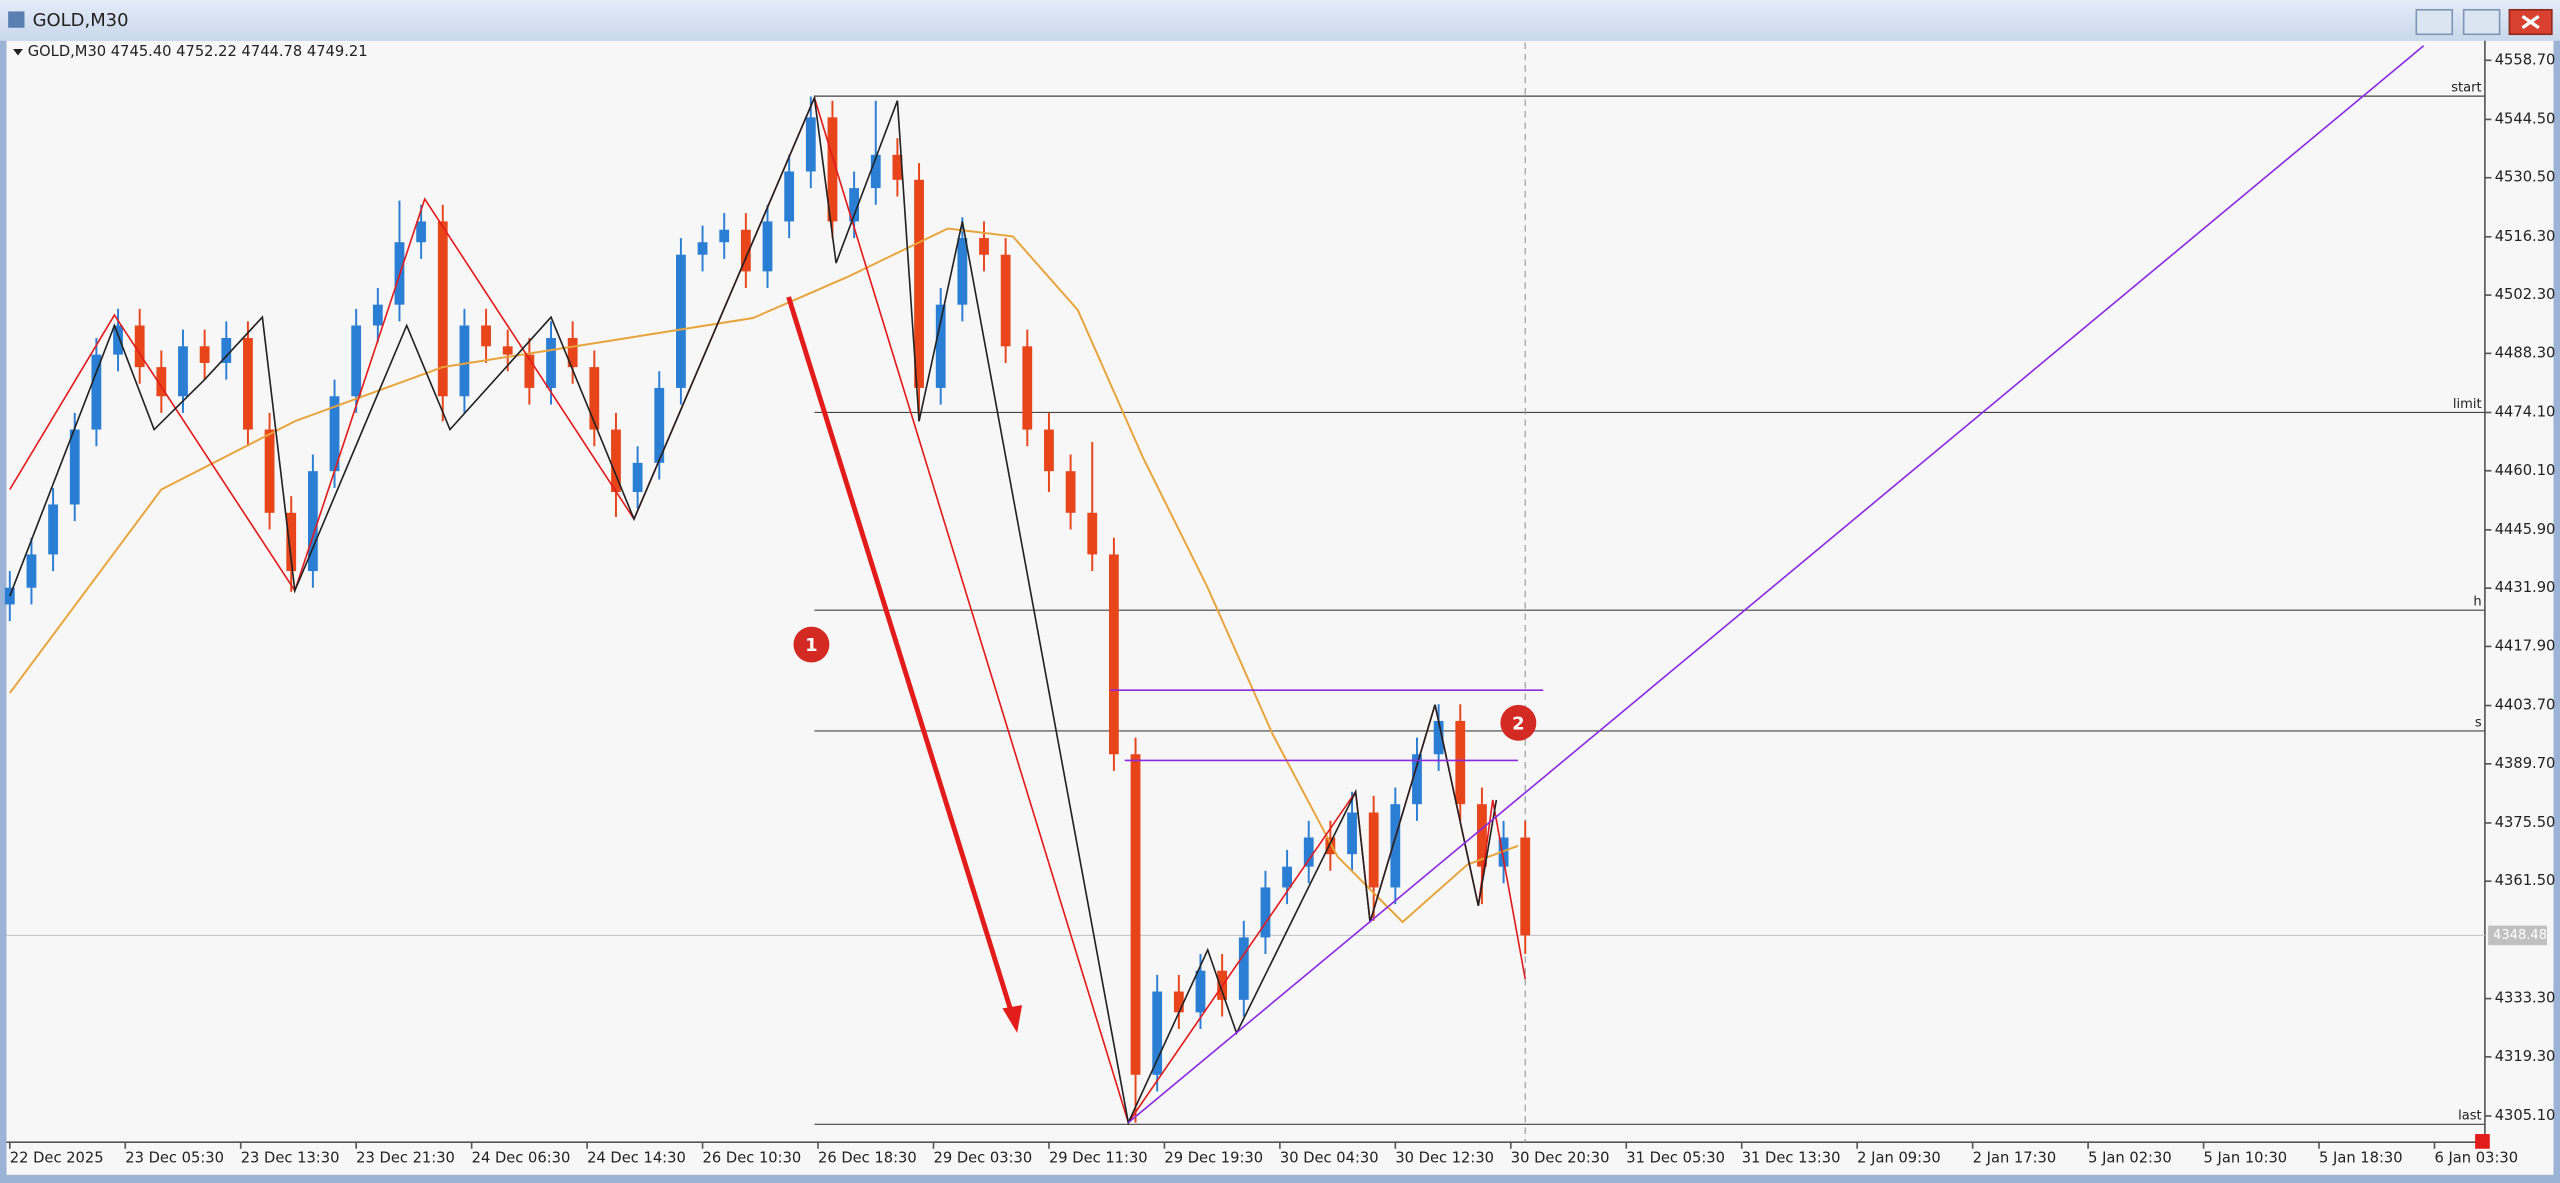  Describe the element at coordinates (2477, 602) in the screenshot. I see `level-label: h` at that location.